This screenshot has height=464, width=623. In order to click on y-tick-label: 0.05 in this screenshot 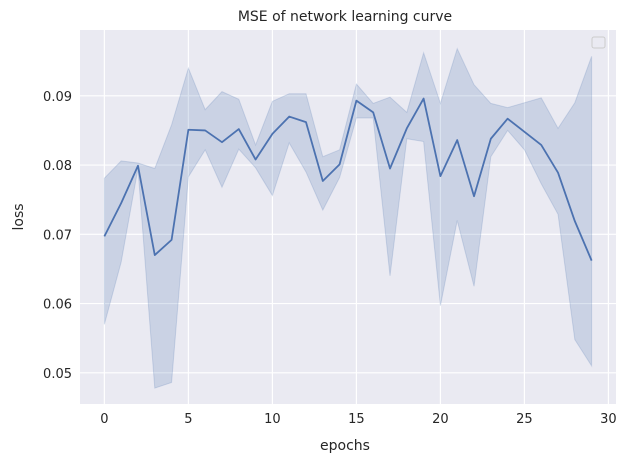, I will do `click(57, 374)`.